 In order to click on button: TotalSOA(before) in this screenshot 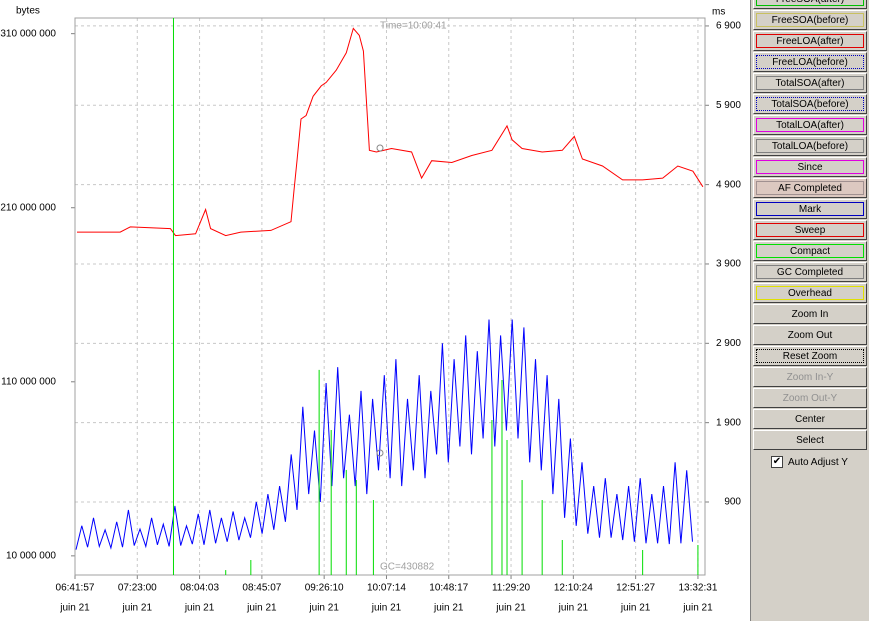, I will do `click(810, 104)`.